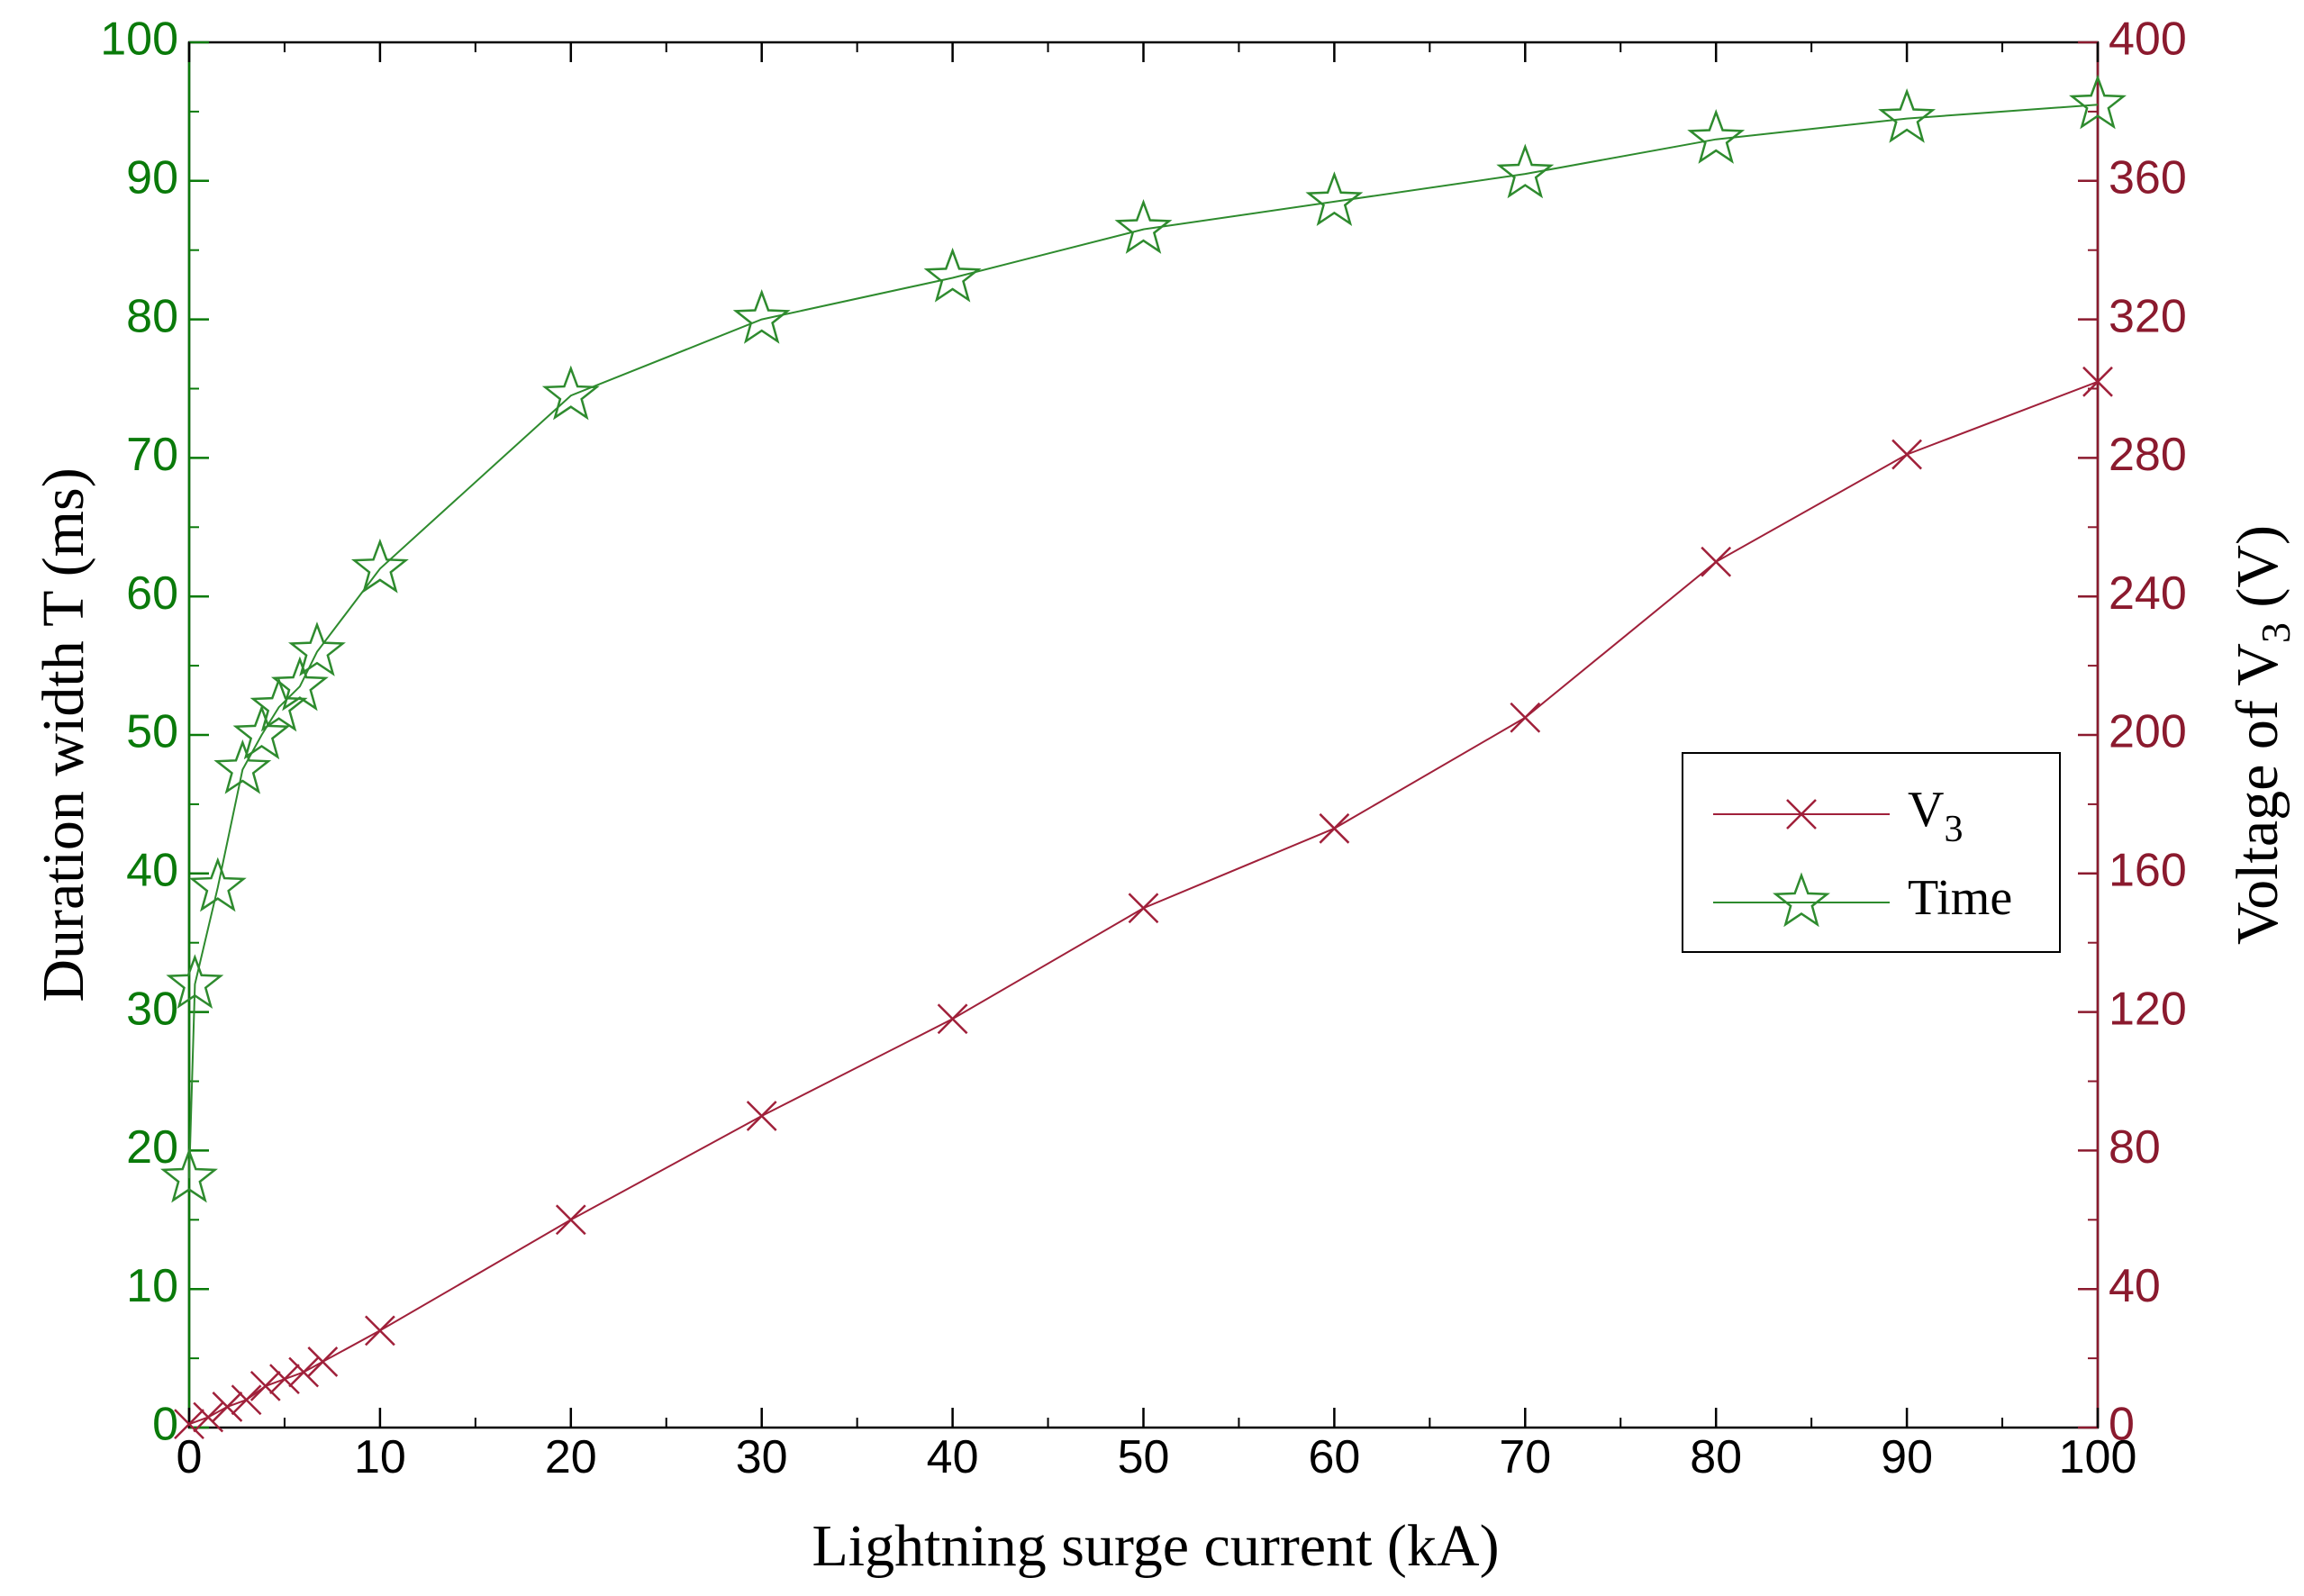 The image size is (2304, 1596). What do you see at coordinates (1155, 1546) in the screenshot?
I see `x-axis-title: Lightning surge current (kA)` at bounding box center [1155, 1546].